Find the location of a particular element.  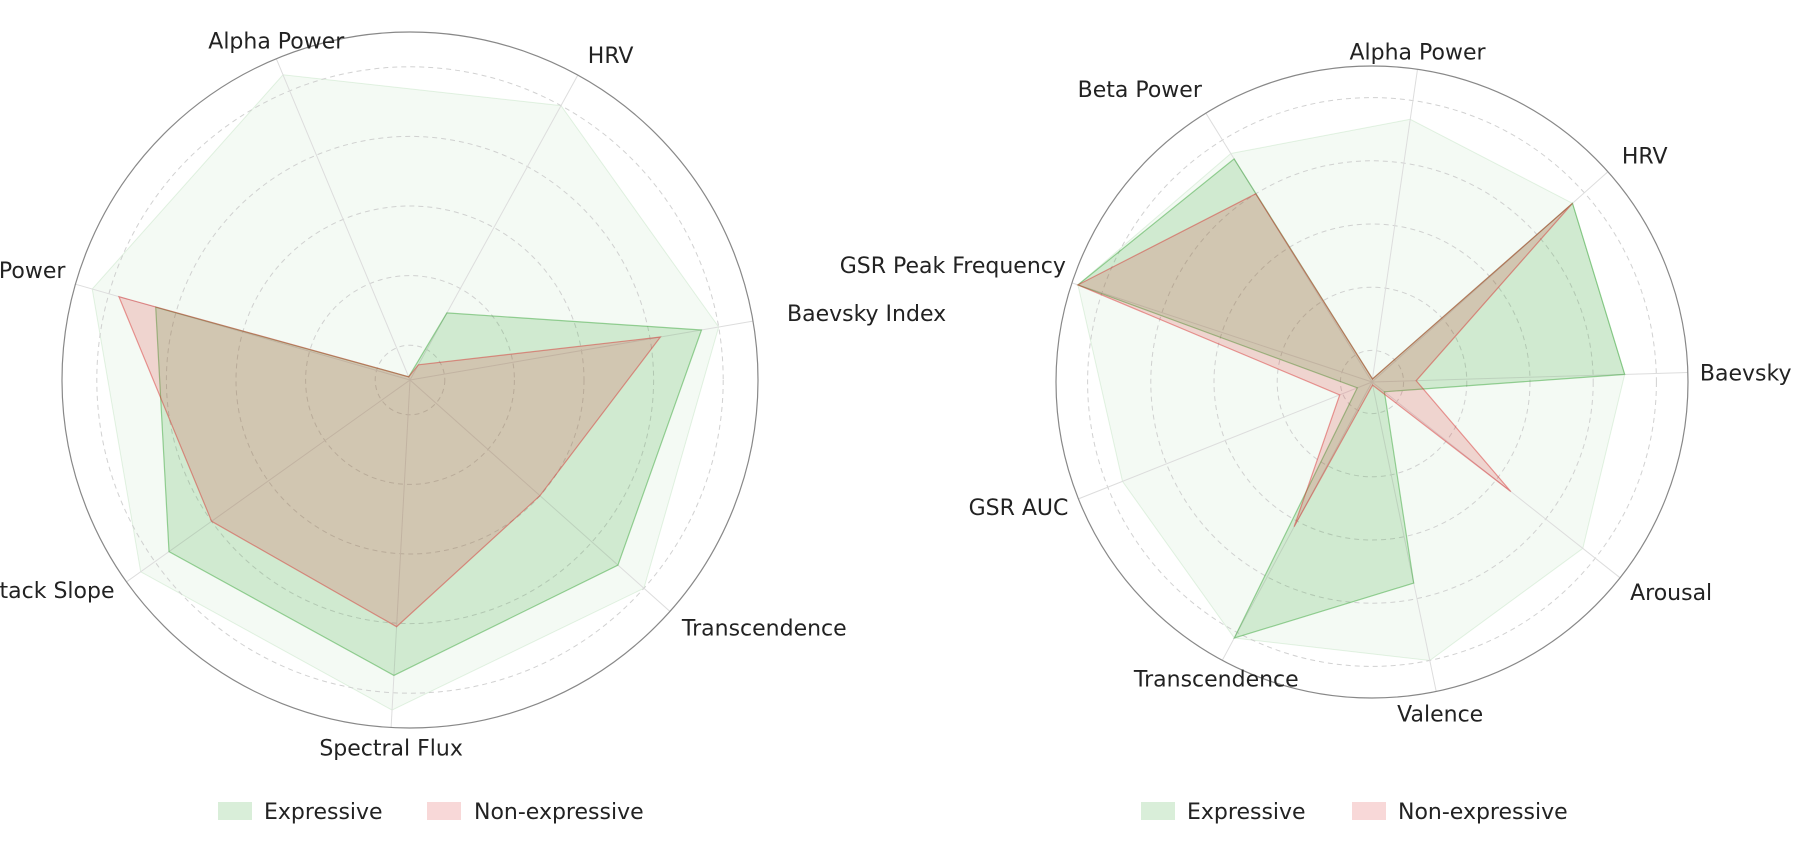

legend-right: Expressive Non-expressive is located at coordinates (1354, 812).